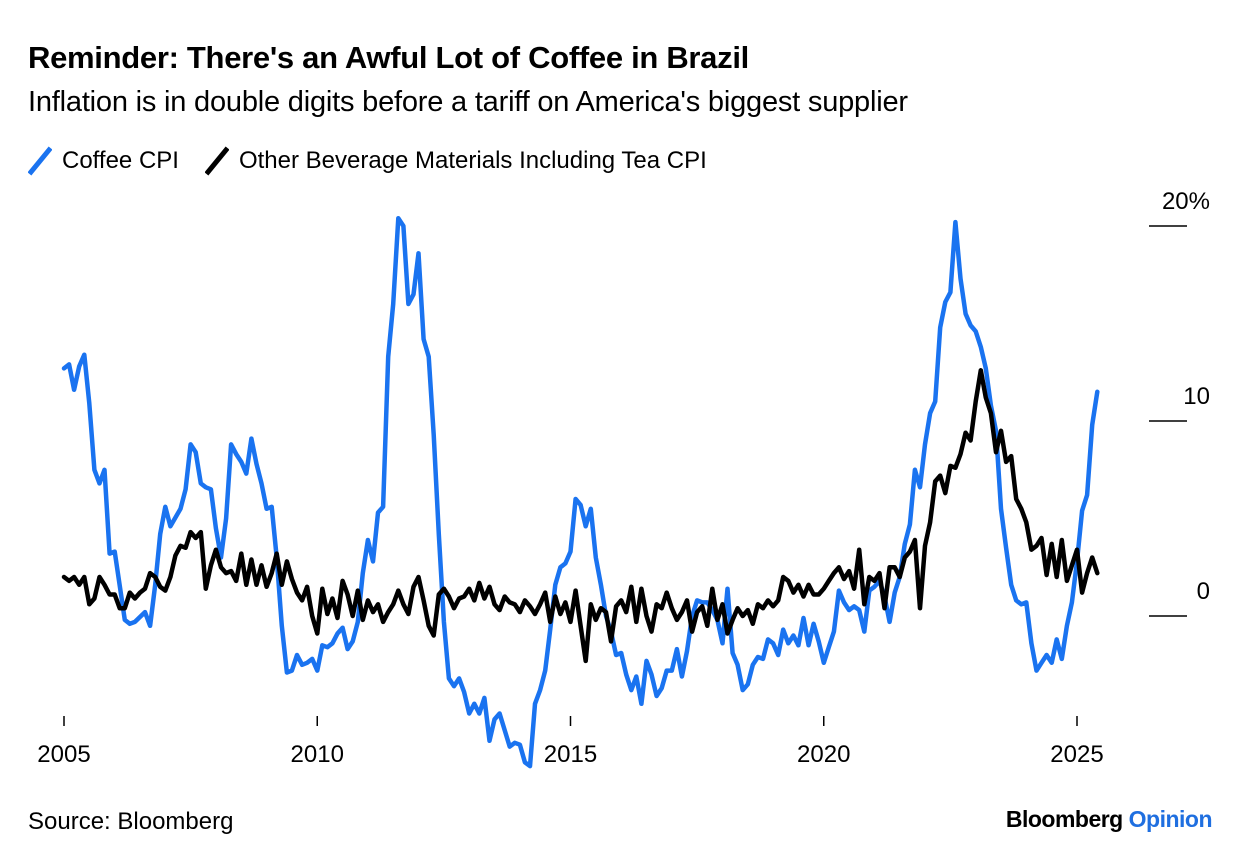  I want to click on y-tick-label: 10, so click(1196, 396).